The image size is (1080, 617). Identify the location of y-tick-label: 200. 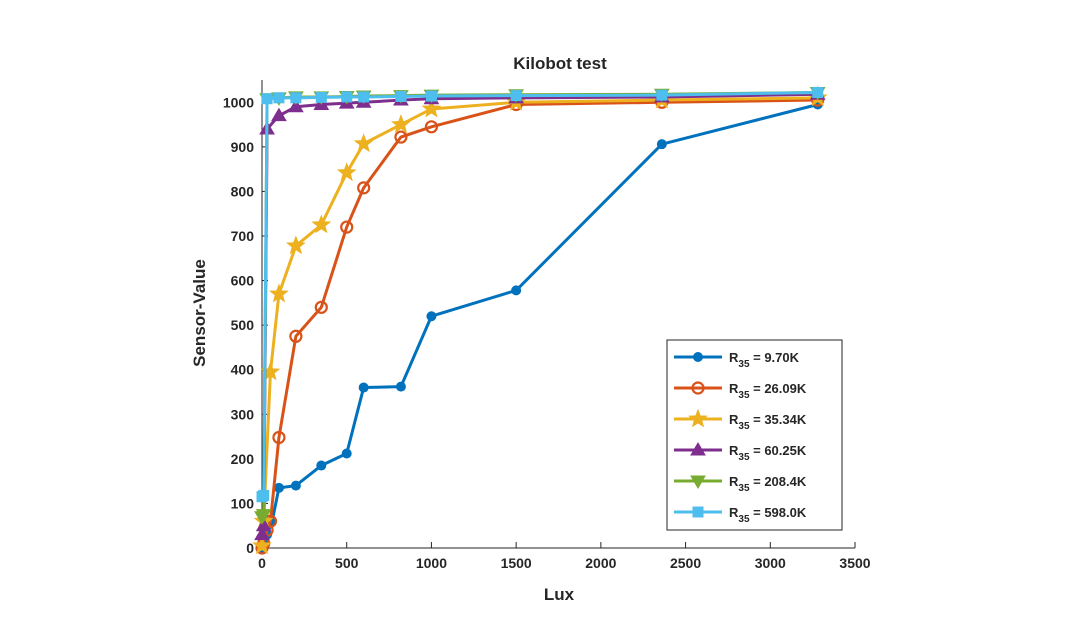
(243, 459).